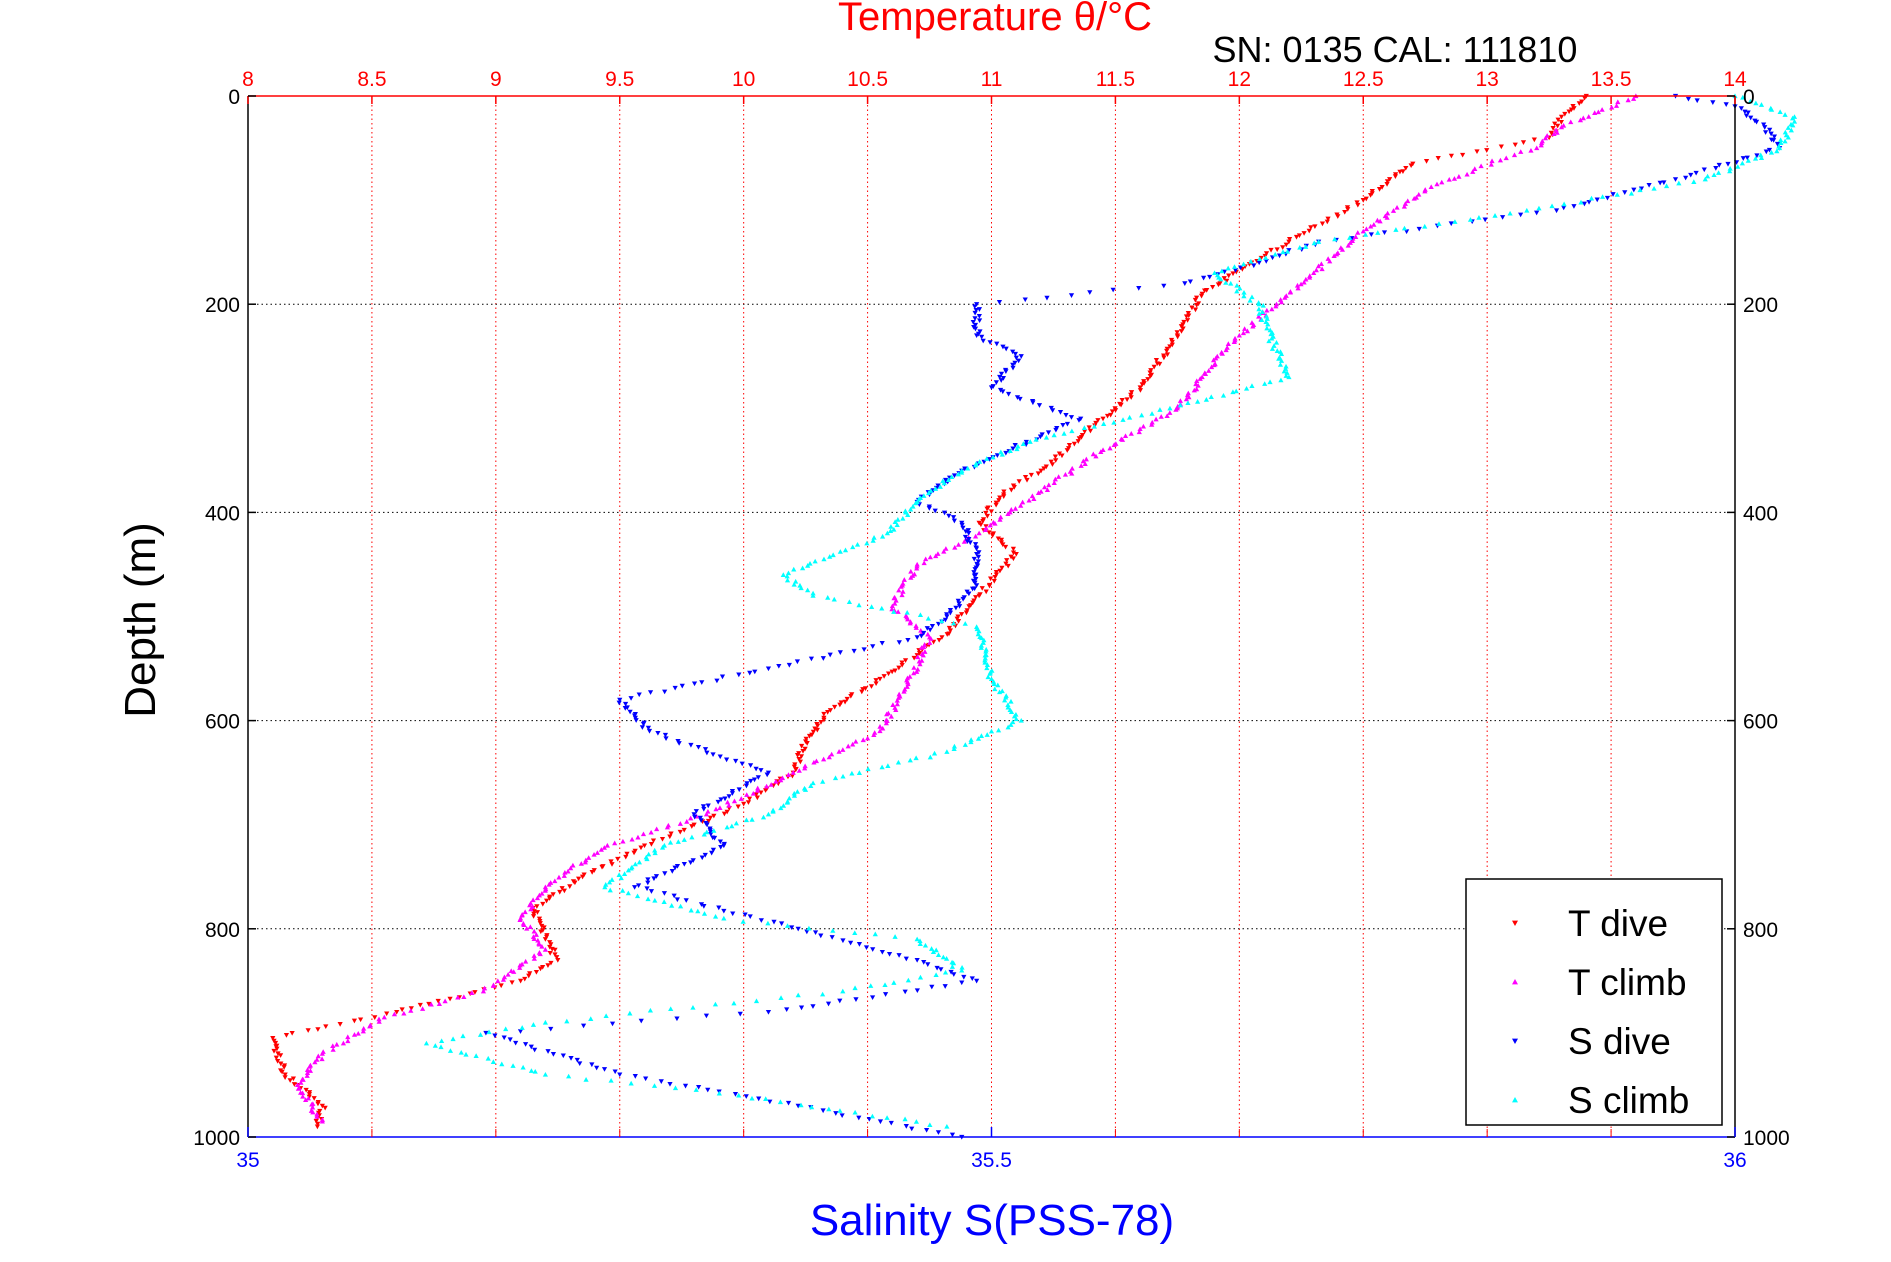 The image size is (1891, 1262). What do you see at coordinates (1600, 1100) in the screenshot?
I see `legend-entry: S climb` at bounding box center [1600, 1100].